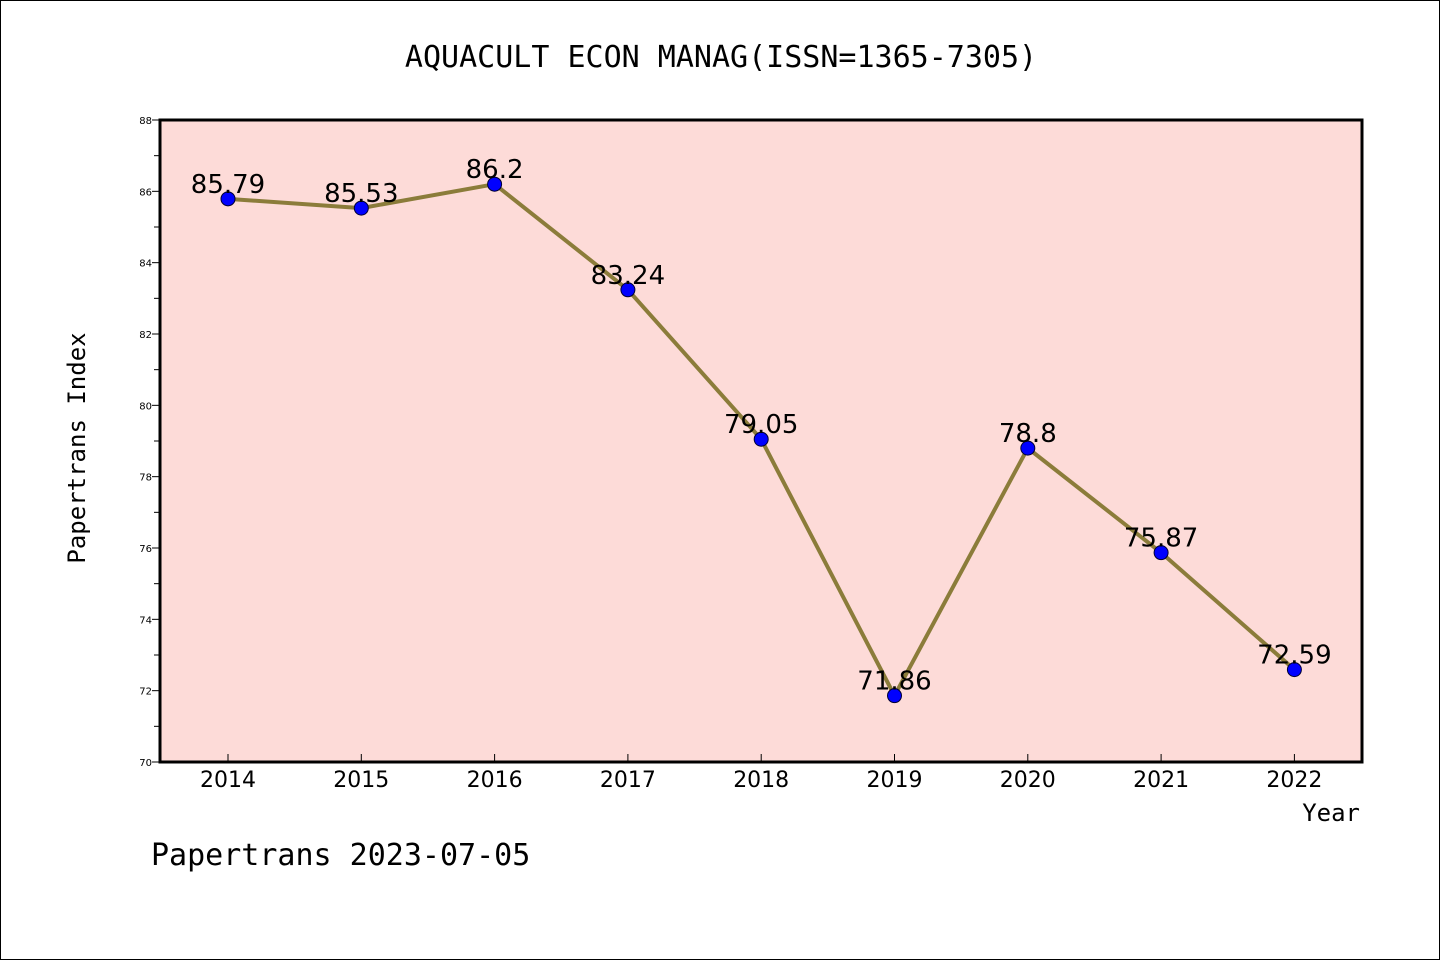 The image size is (1440, 961). I want to click on x-axis: 2014 2015 2016 2017 2018 2019 2020 2021 2022, so click(761, 773).